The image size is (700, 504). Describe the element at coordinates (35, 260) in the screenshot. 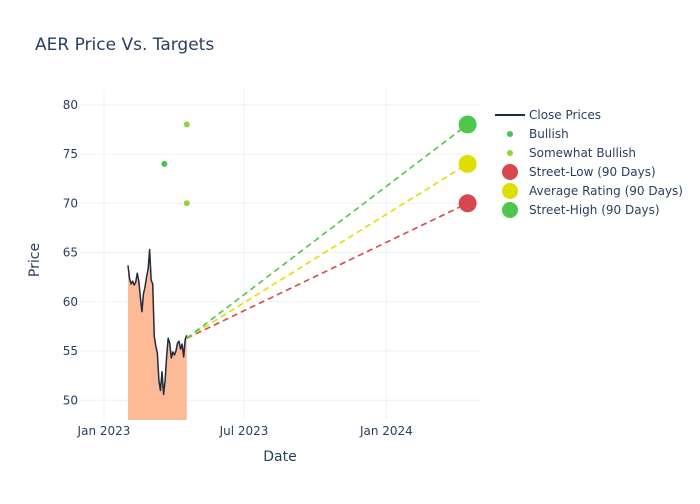

I see `y-axis-label: Price` at that location.